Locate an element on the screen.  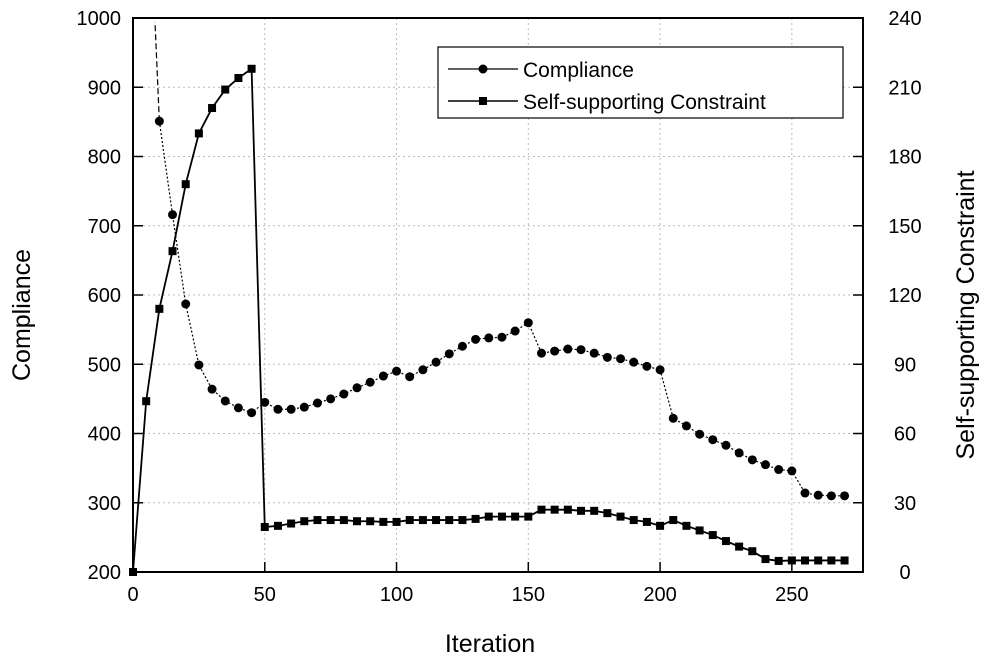
legend-box is located at coordinates (640, 82).